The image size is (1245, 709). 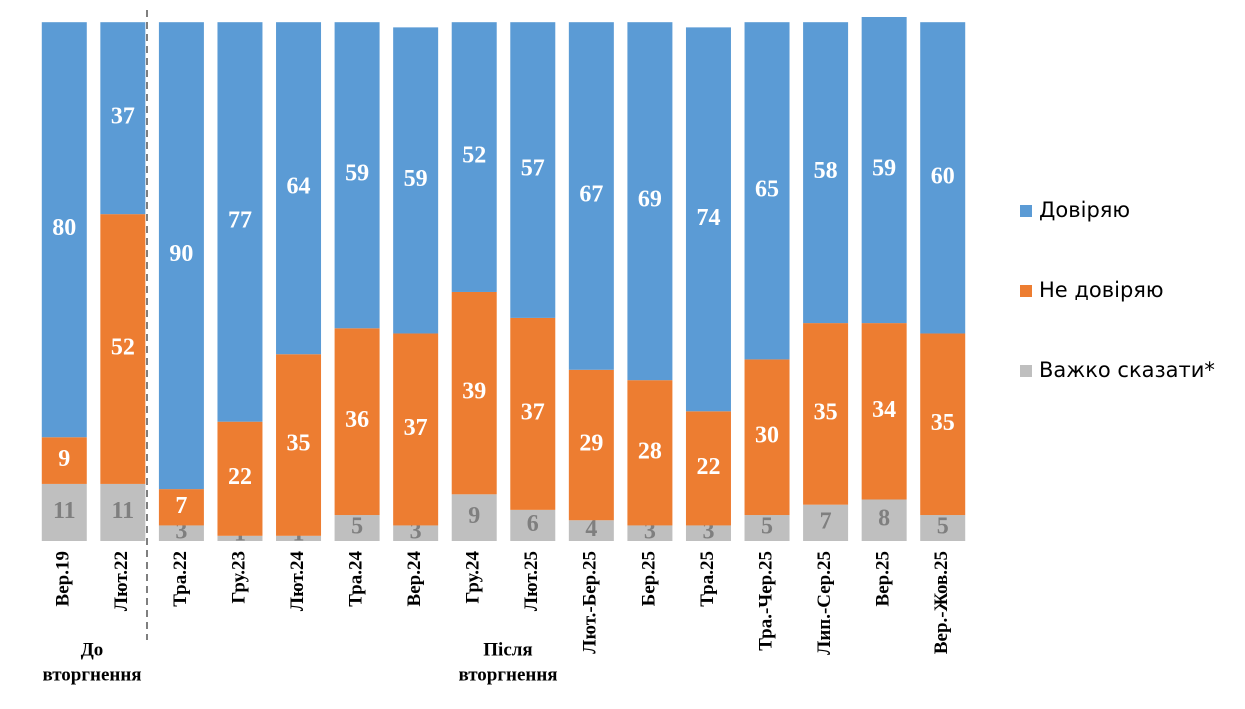 I want to click on legend-label: Важко сказати*, so click(x=1127, y=370).